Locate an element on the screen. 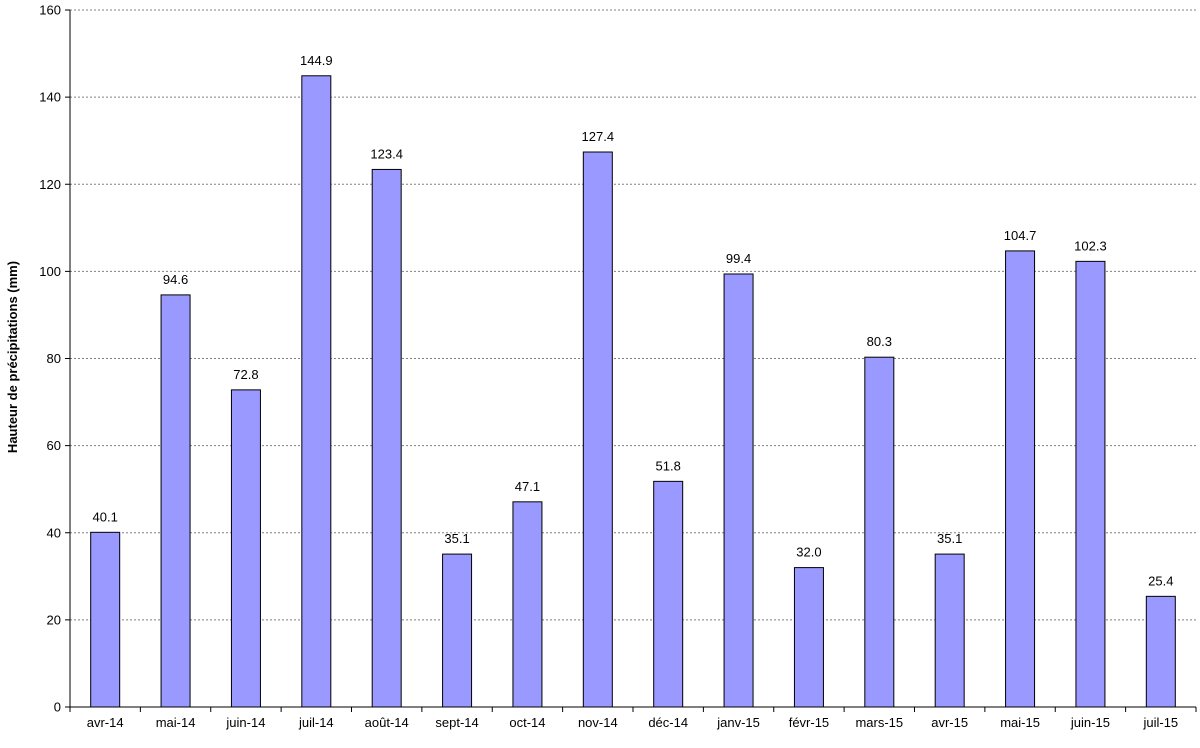  x-tick-label: mai-14 is located at coordinates (176, 722).